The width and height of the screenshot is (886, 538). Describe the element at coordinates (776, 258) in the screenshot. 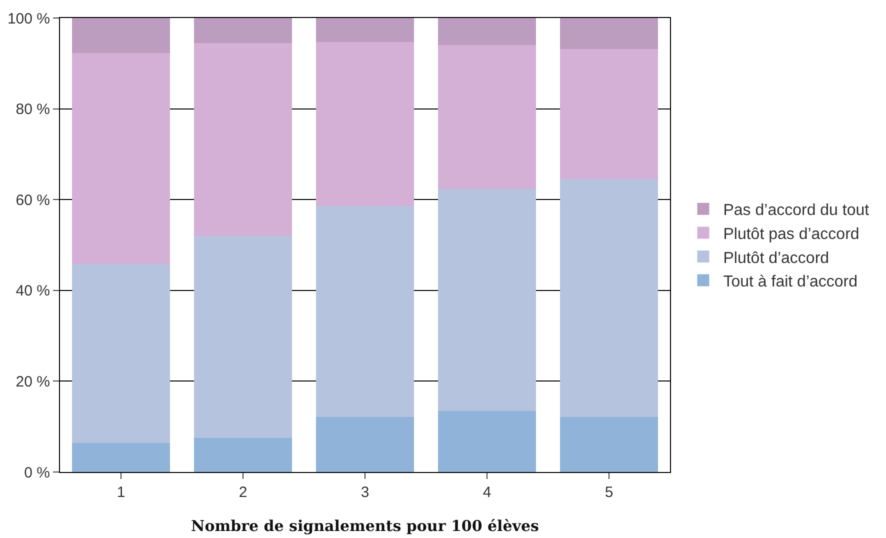

I see `legend-label: Plutôt d’accord` at that location.